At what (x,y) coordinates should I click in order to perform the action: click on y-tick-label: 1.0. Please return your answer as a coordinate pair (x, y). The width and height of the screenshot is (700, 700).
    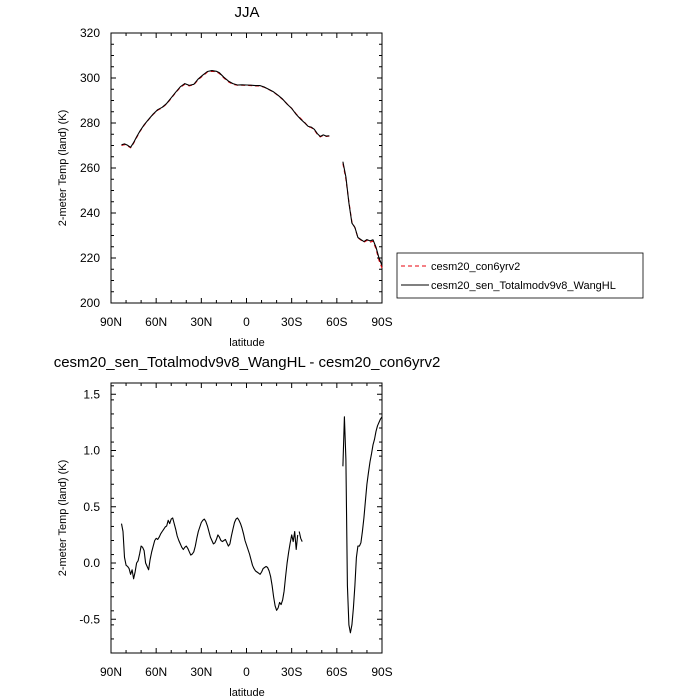
    Looking at the image, I should click on (91, 451).